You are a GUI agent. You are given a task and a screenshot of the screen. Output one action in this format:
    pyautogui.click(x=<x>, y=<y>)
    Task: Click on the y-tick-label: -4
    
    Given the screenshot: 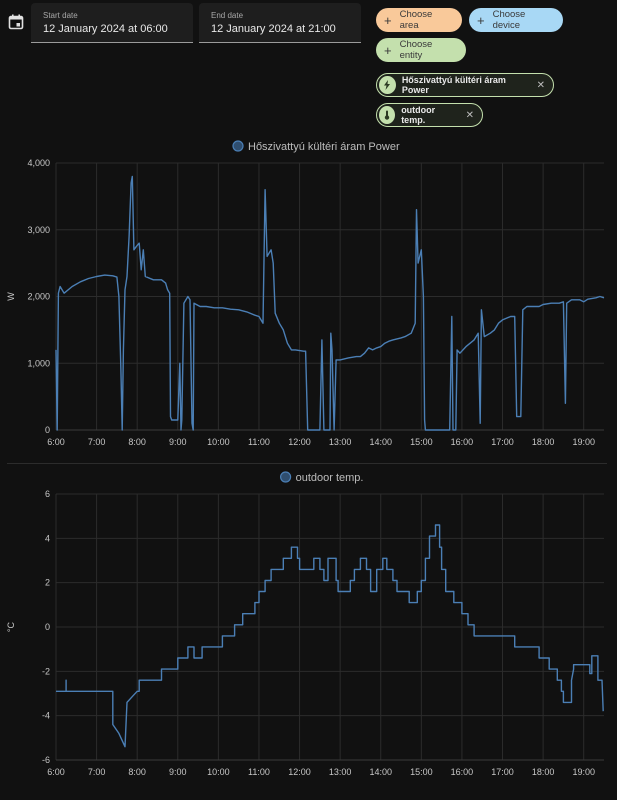 What is the action you would take?
    pyautogui.click(x=46, y=716)
    